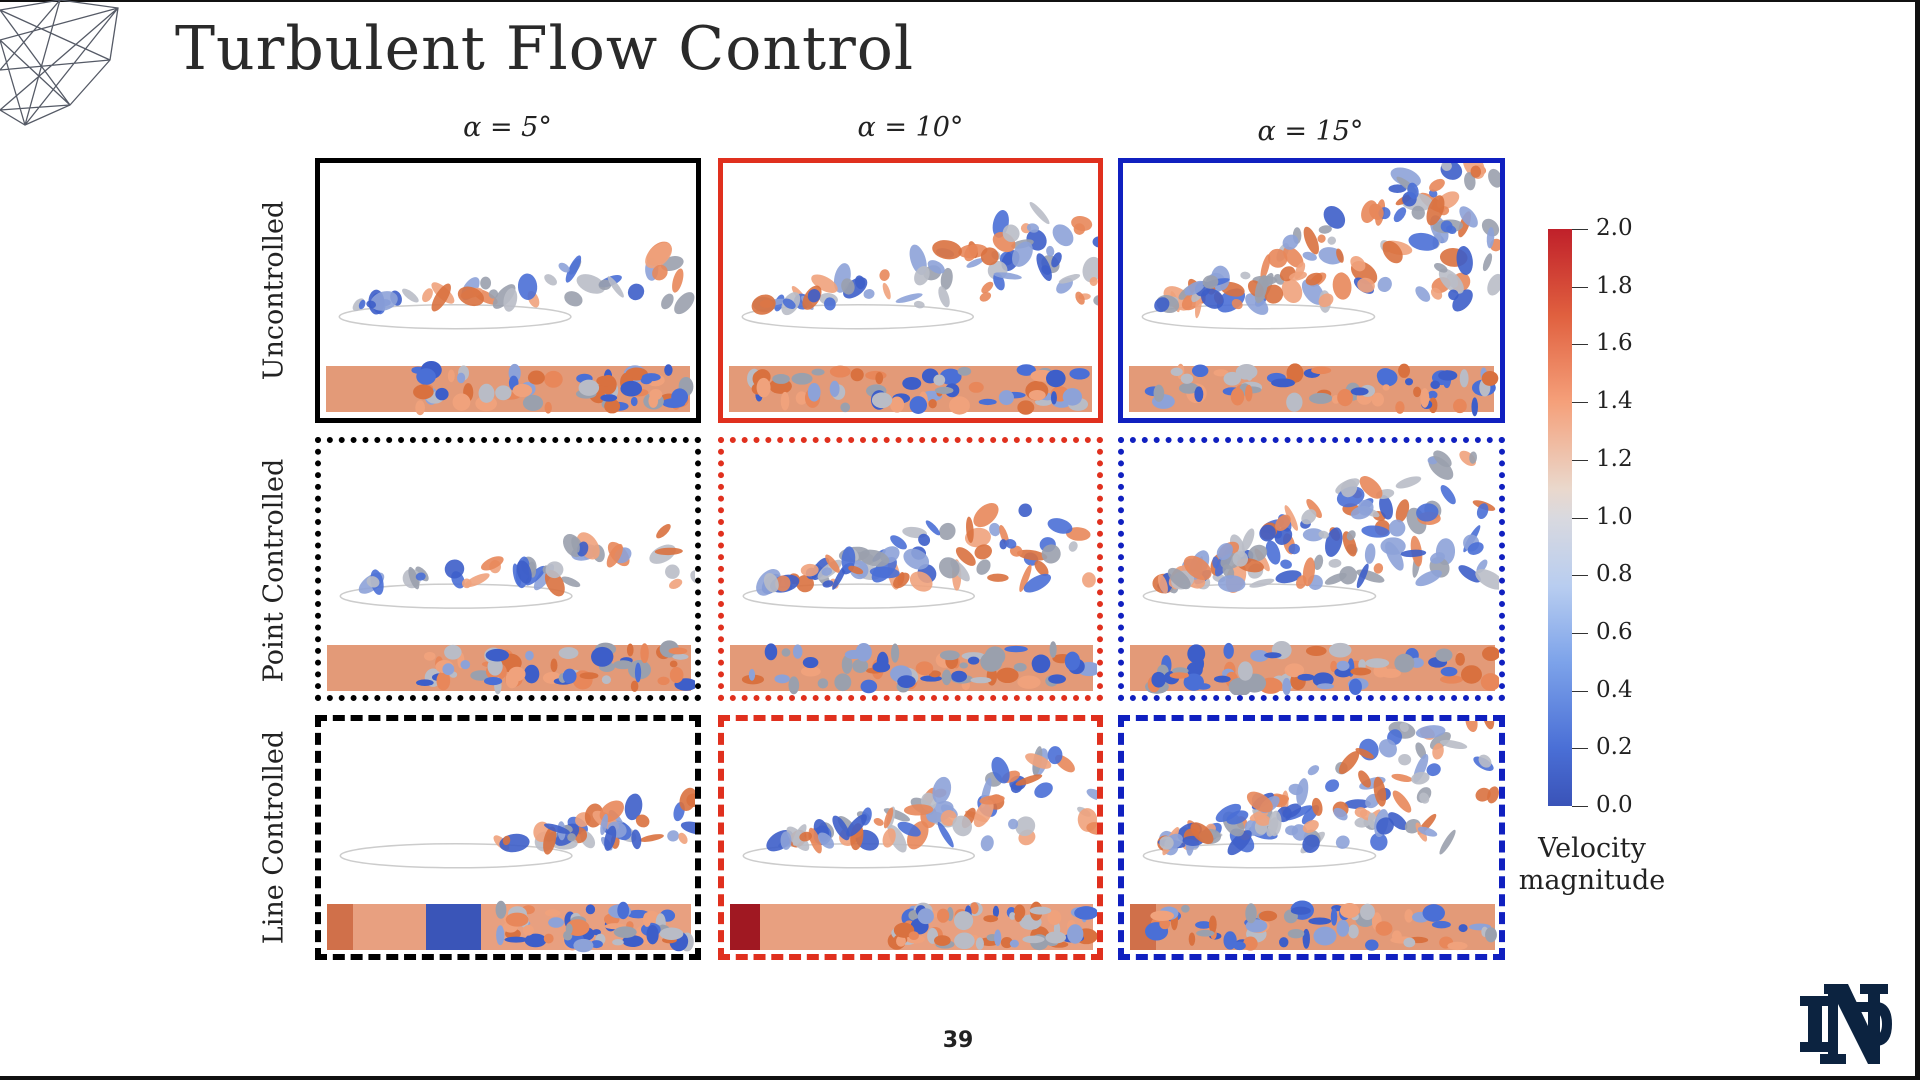 The image size is (1920, 1080). Describe the element at coordinates (1311, 290) in the screenshot. I see `simulation-panel-uncontrolled-15deg` at that location.